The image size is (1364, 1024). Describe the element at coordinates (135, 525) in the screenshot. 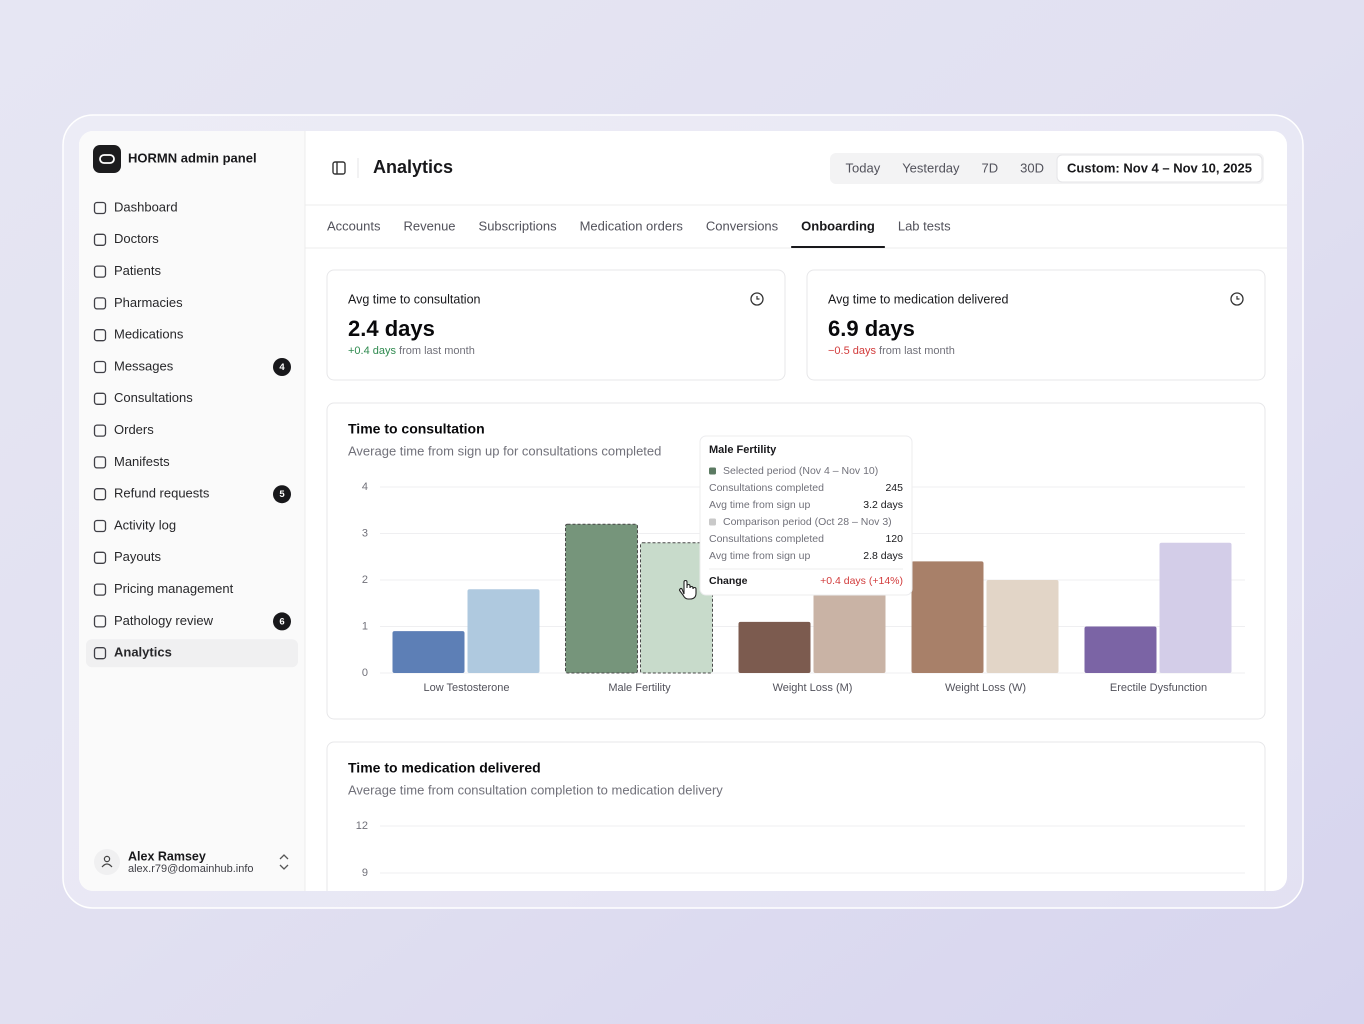

I see `nav-item: Activity log` at that location.